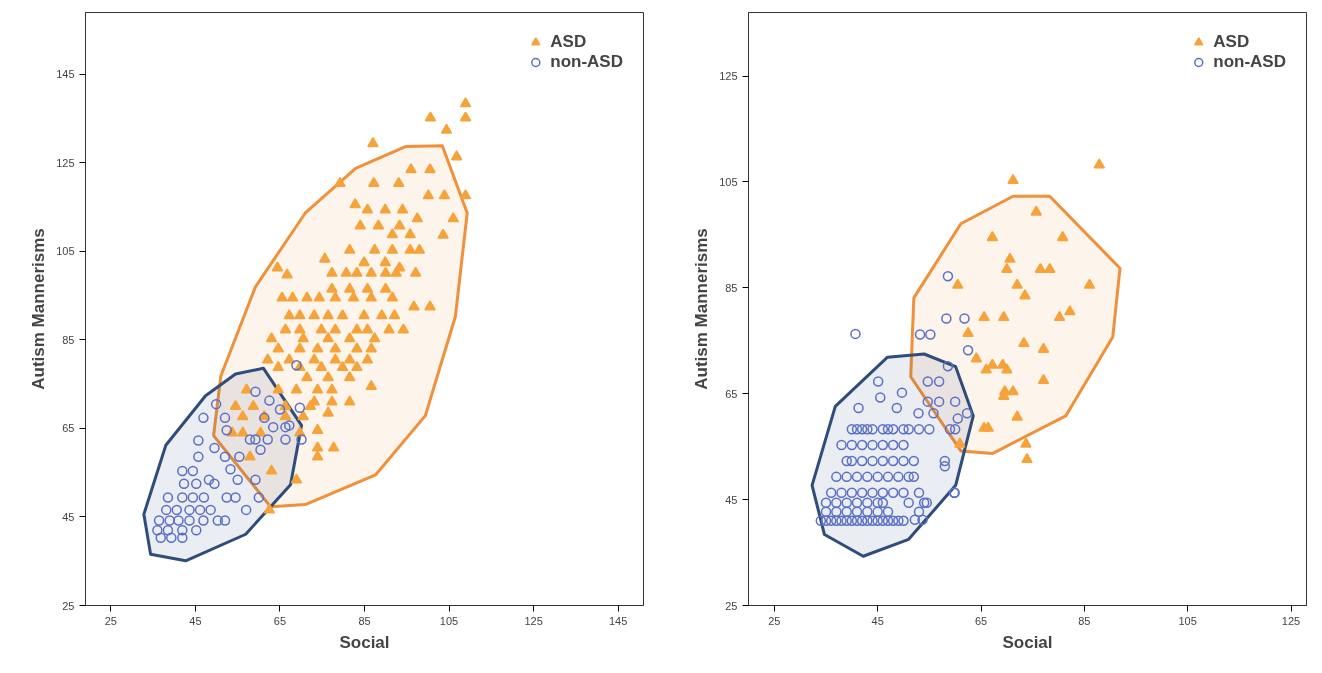 This screenshot has width=1322, height=673. What do you see at coordinates (65, 74) in the screenshot?
I see `y-tick-label: 145` at bounding box center [65, 74].